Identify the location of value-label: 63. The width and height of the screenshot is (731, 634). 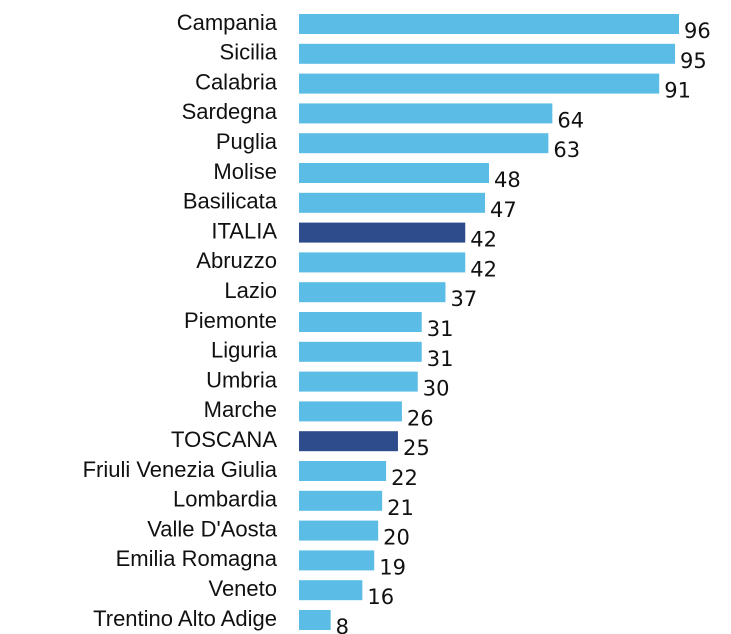
(566, 150).